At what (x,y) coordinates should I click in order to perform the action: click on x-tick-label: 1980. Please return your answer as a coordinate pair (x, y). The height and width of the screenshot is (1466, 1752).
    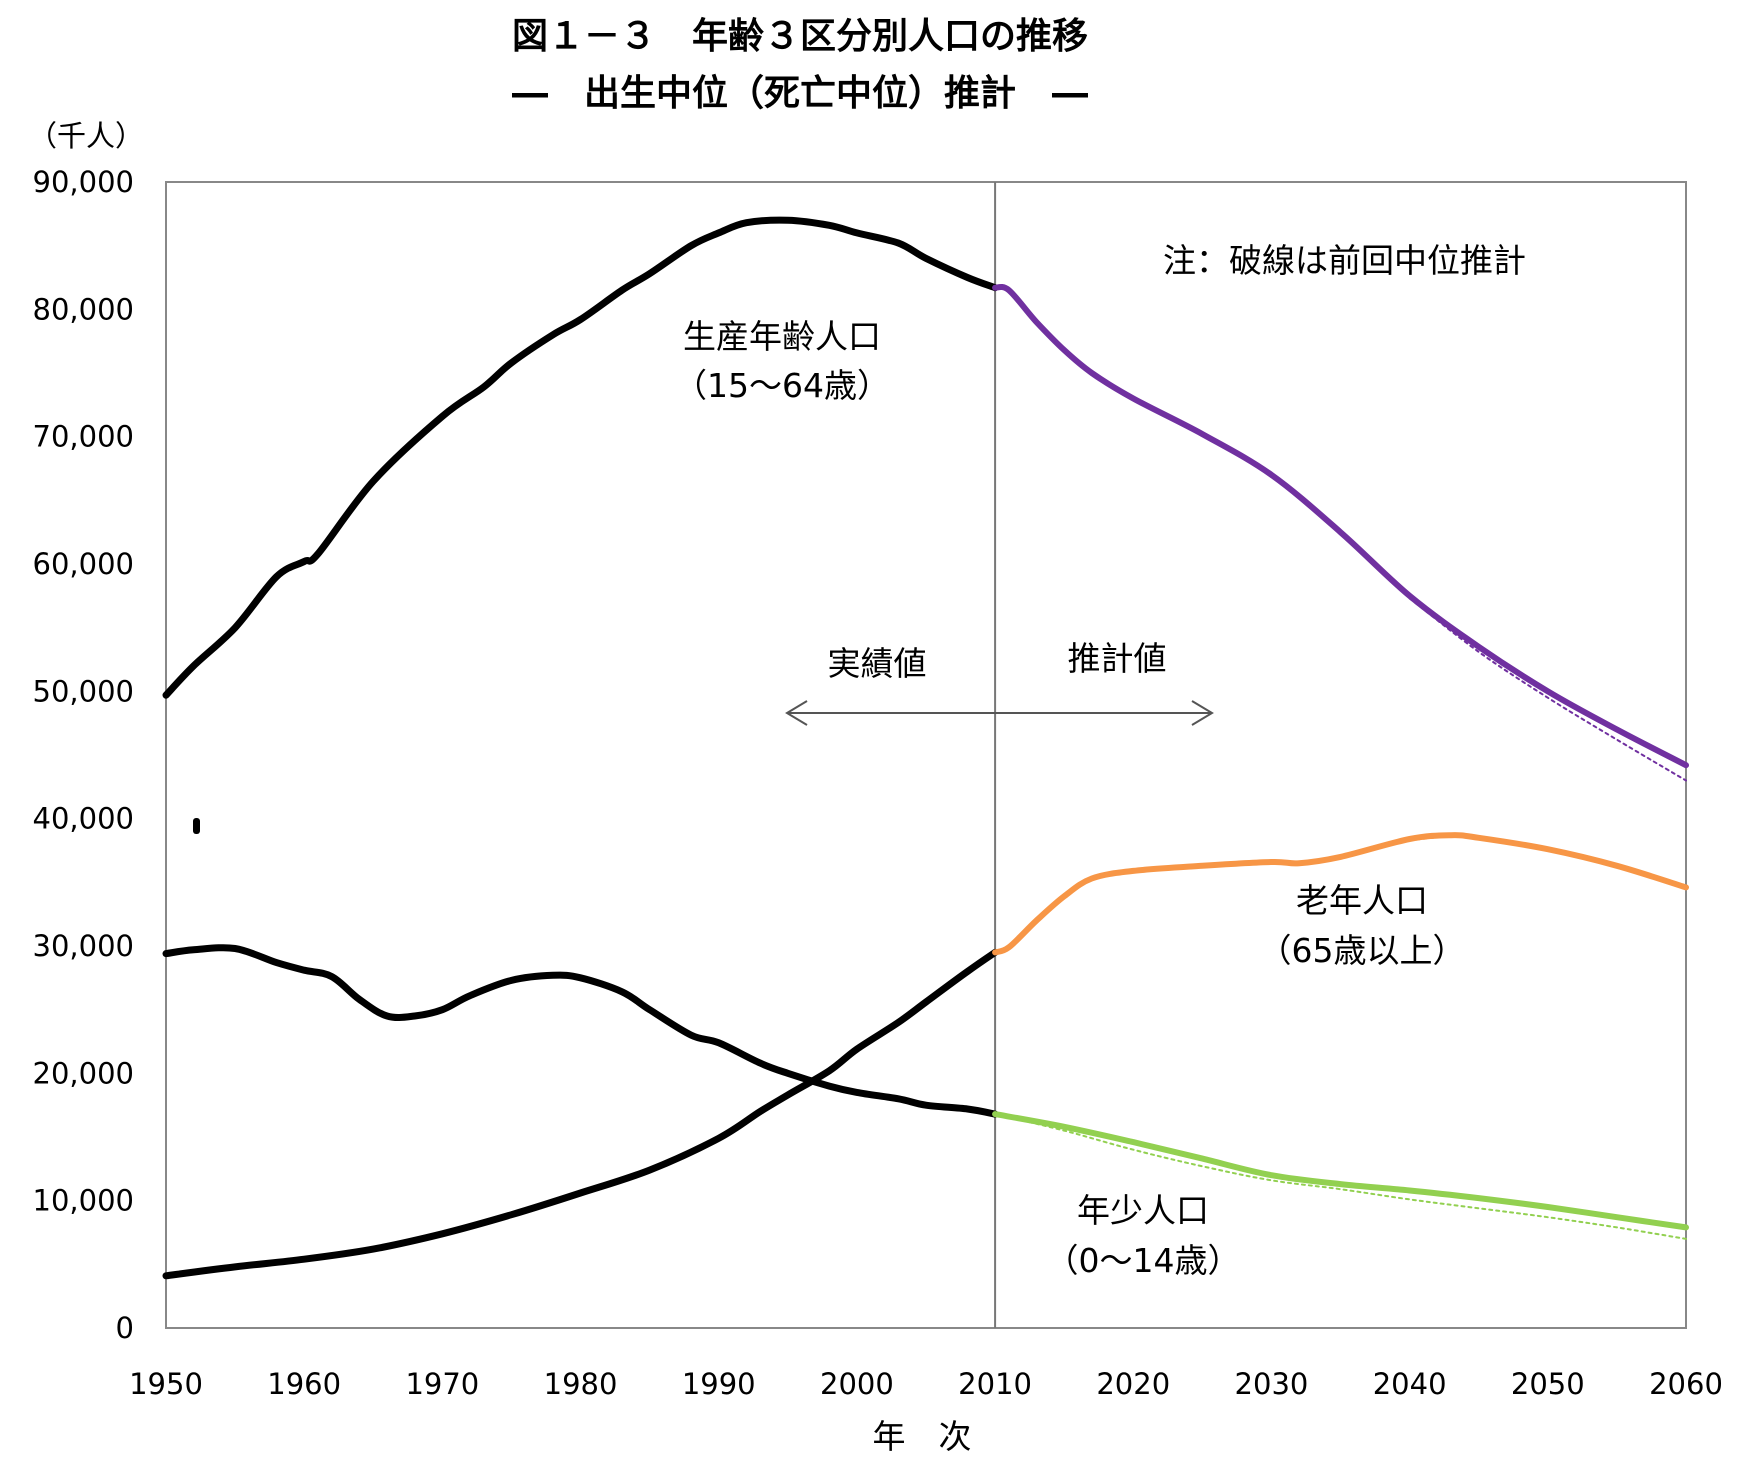
    Looking at the image, I should click on (581, 1384).